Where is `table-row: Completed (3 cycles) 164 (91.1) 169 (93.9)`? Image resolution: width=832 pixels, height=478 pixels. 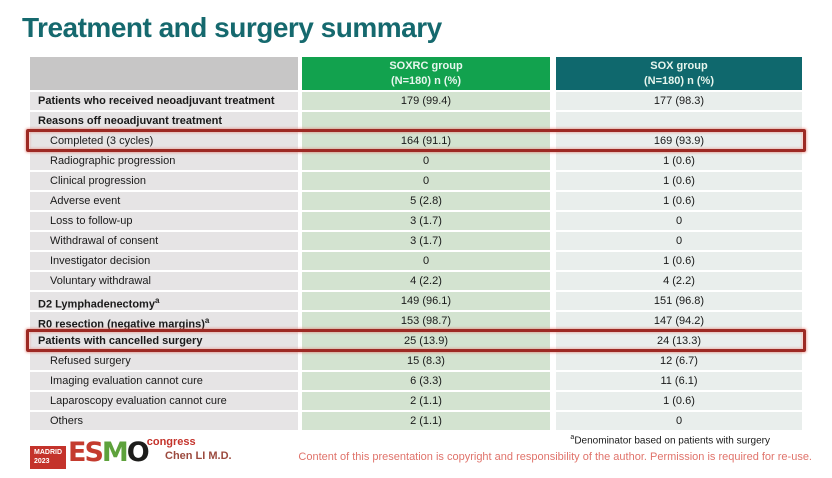
table-row: Completed (3 cycles) 164 (91.1) 169 (93.9) is located at coordinates (416, 140).